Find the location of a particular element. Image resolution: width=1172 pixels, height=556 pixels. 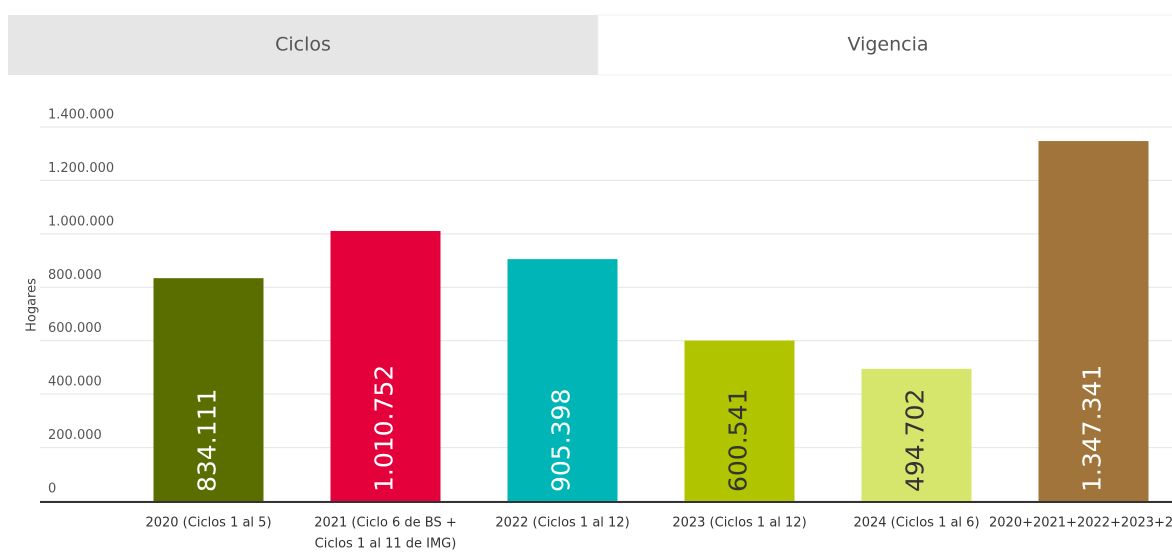

x-tick-label: Ciclos 1 al 11 de IMG) is located at coordinates (386, 544).